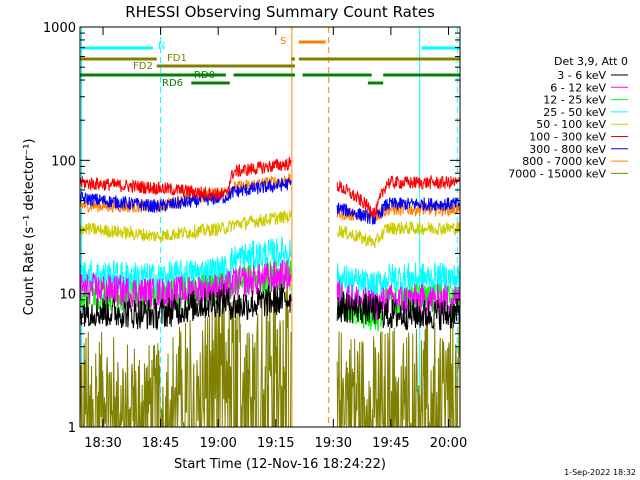  Describe the element at coordinates (217, 443) in the screenshot. I see `x-tick-label: 19:00` at that location.